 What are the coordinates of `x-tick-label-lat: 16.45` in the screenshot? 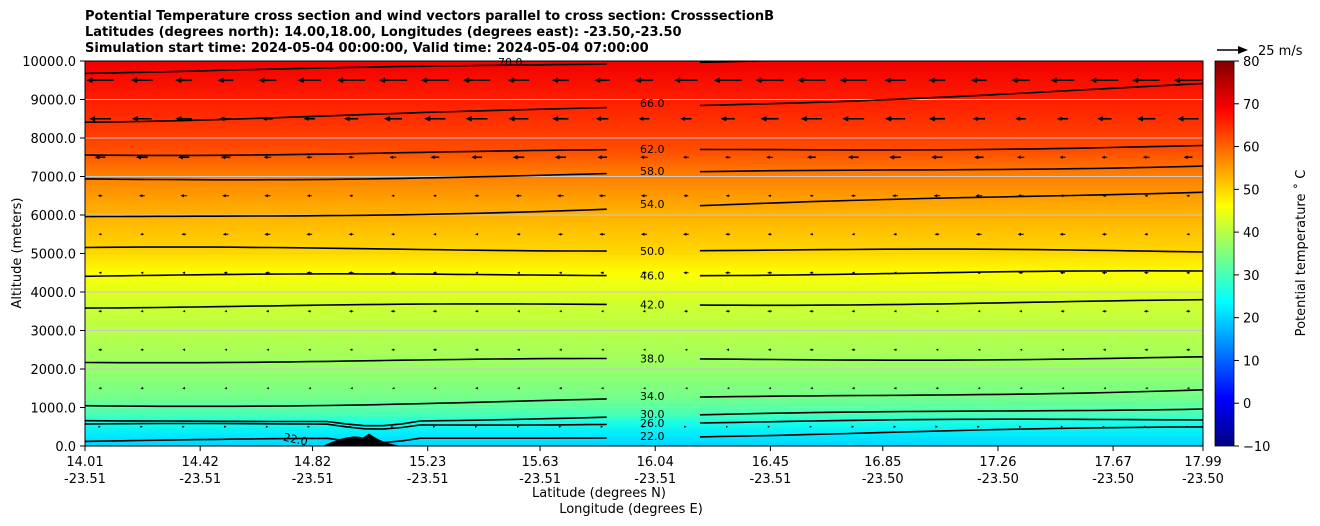 It's located at (770, 462).